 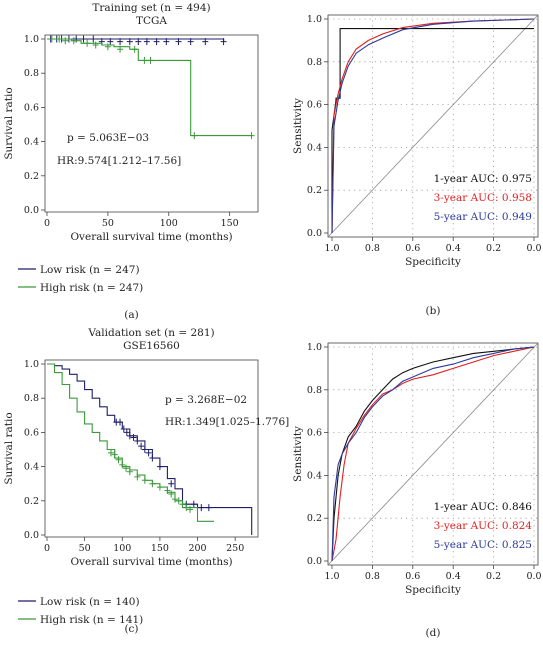 What do you see at coordinates (90, 270) in the screenshot?
I see `legend-label: Low risk (n = 247)` at bounding box center [90, 270].